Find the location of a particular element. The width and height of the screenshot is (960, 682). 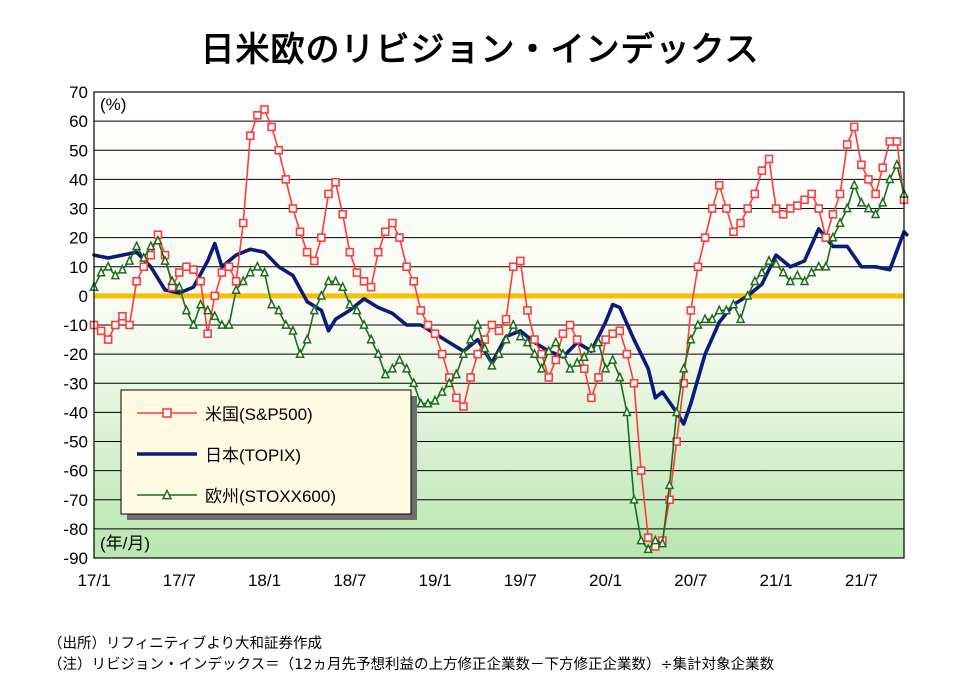

x-unit-label: (年/月) is located at coordinates (125, 543).